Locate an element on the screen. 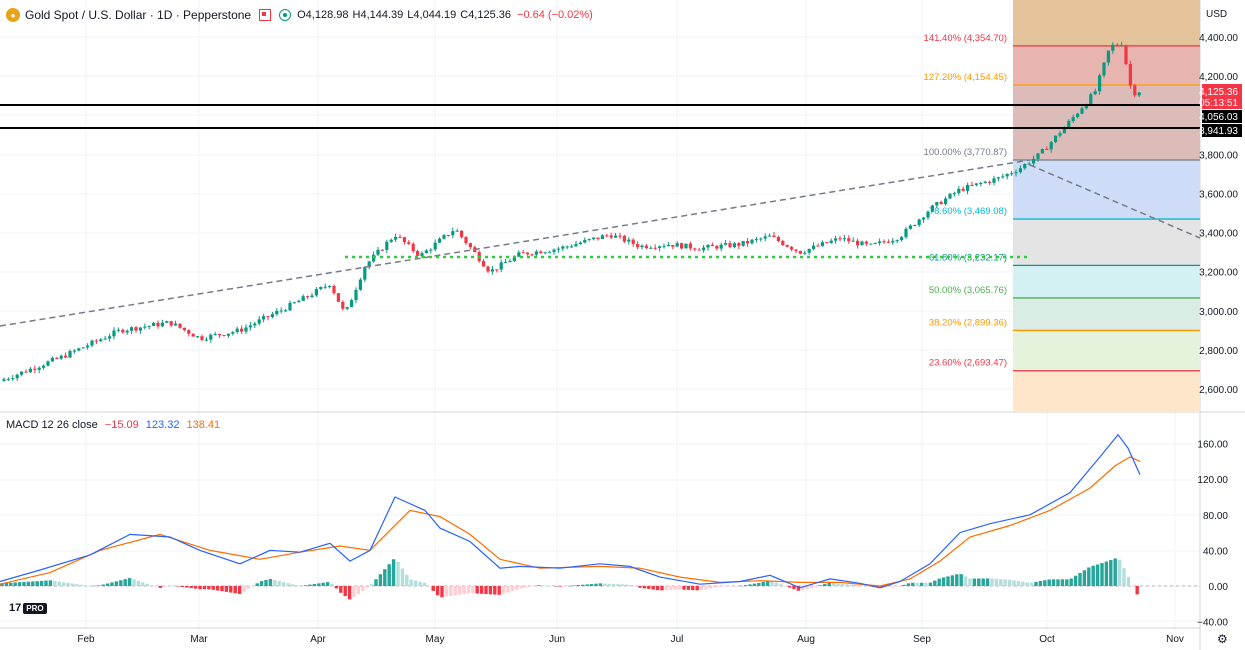 The image size is (1245, 650). currency-label: USD is located at coordinates (1217, 14).